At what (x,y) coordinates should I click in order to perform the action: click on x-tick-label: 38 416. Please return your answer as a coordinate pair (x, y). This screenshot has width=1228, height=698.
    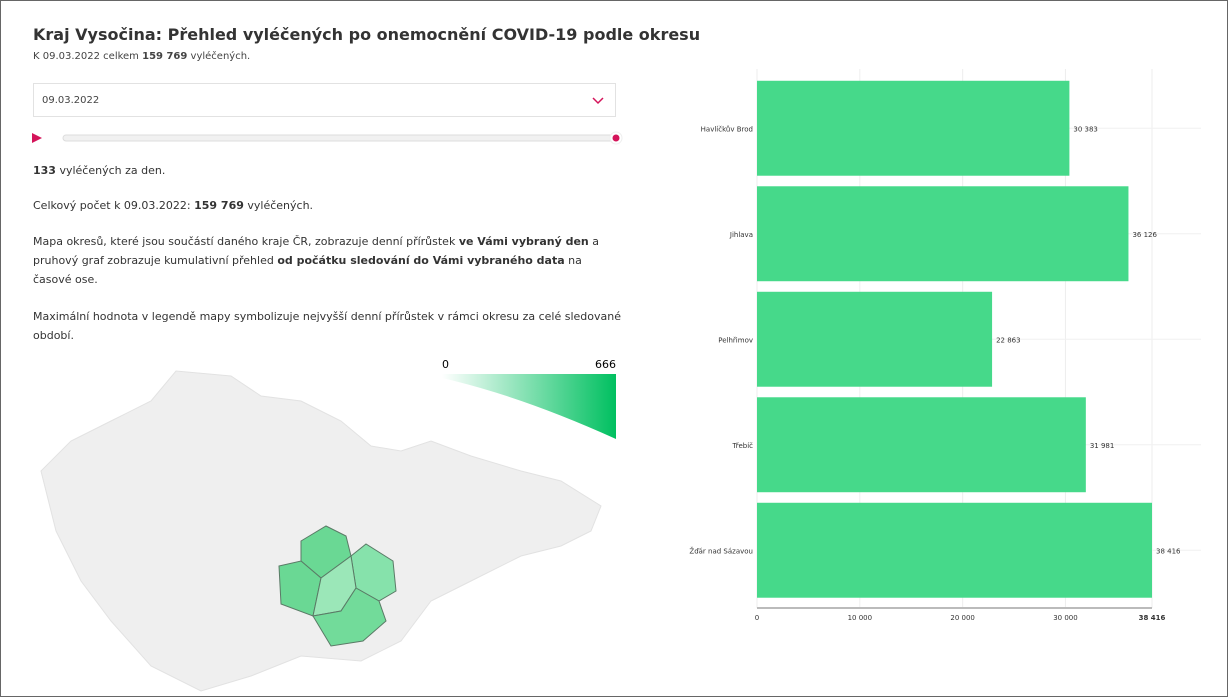
    Looking at the image, I should click on (1152, 618).